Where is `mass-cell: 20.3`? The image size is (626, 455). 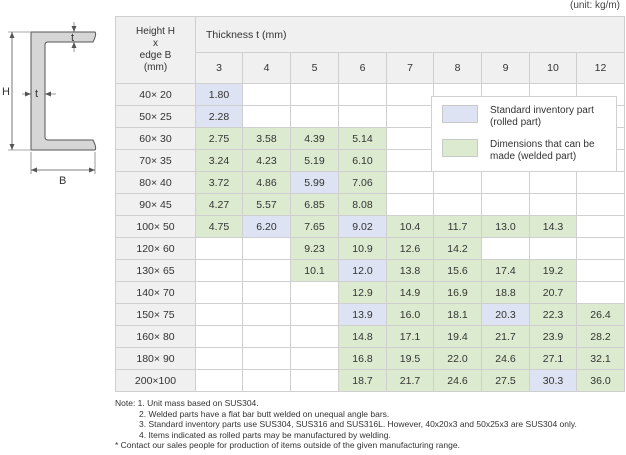 mass-cell: 20.3 is located at coordinates (505, 314).